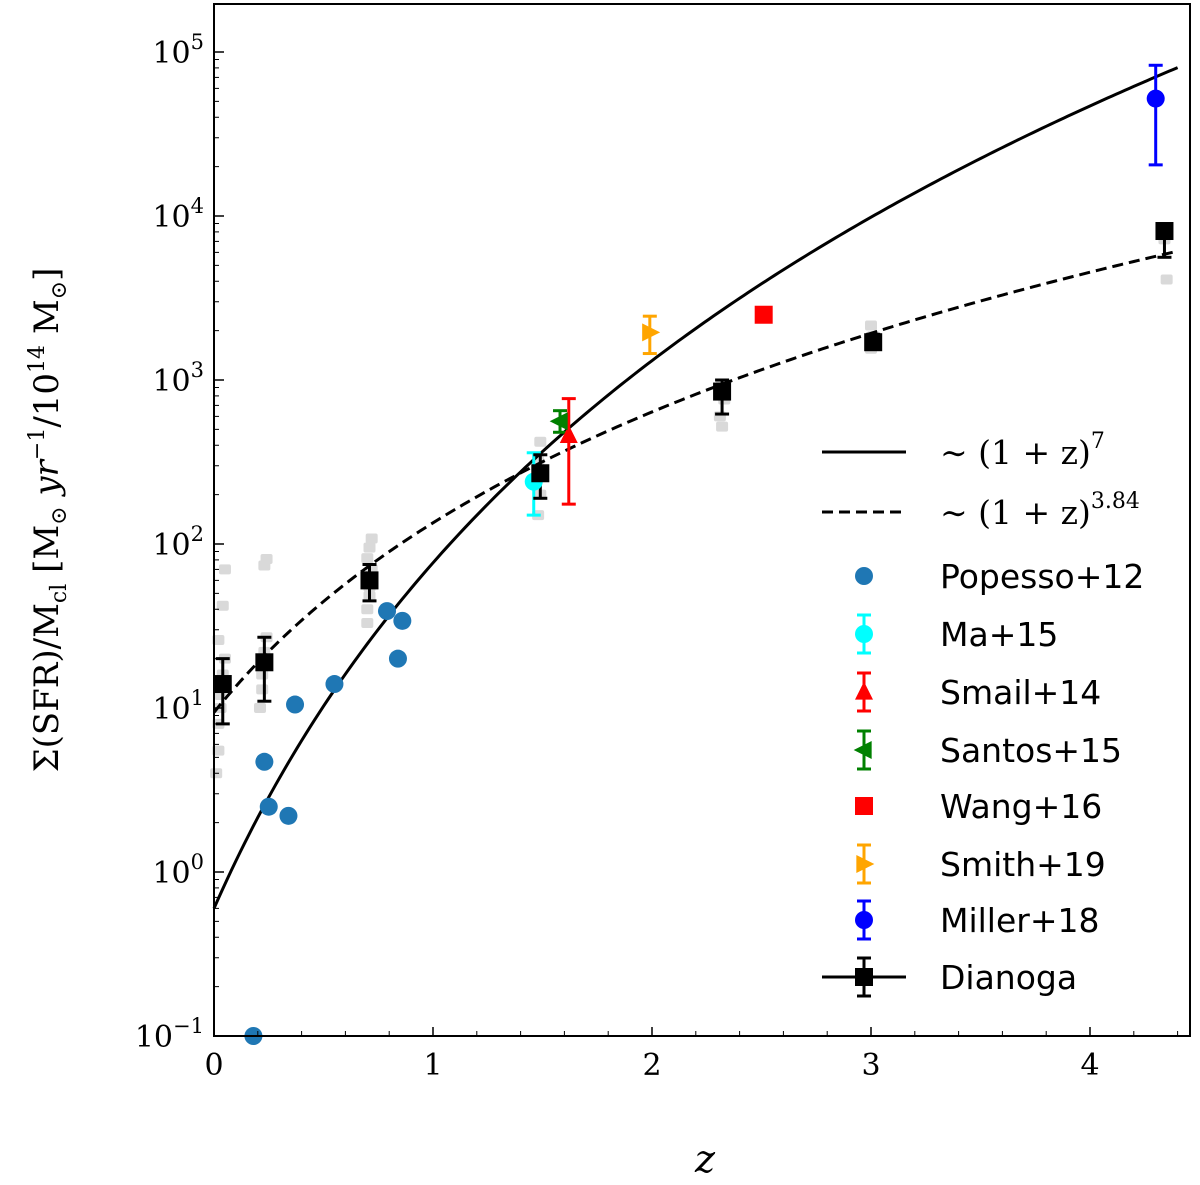 The width and height of the screenshot is (1200, 1185). Describe the element at coordinates (864, 690) in the screenshot. I see `legend-smail-14-marker` at that location.